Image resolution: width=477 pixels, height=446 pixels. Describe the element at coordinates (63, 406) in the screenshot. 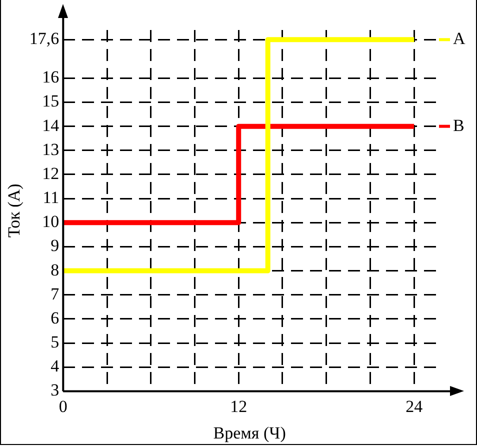

I see `x-tick-label: 0` at that location.